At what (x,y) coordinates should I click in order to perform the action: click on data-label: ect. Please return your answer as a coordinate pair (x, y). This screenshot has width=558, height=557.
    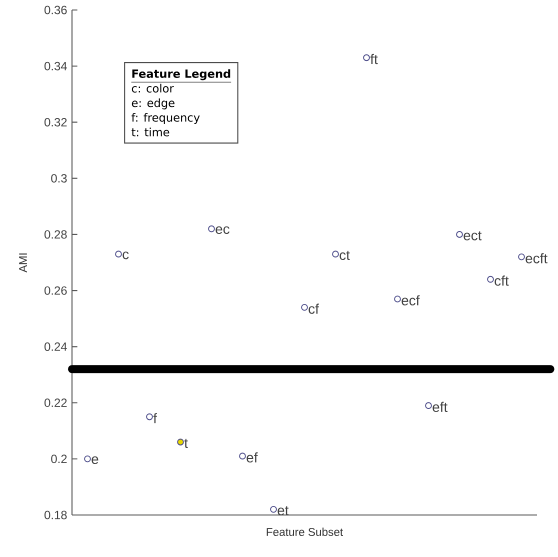
    Looking at the image, I should click on (473, 235).